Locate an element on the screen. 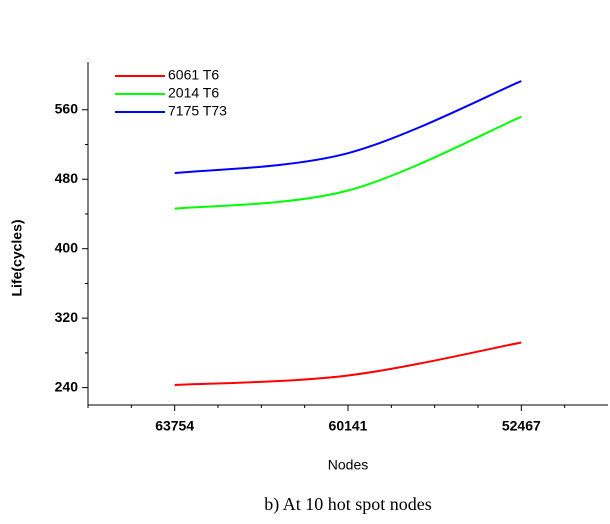 The image size is (610, 524). legend-label: 2014 T6 is located at coordinates (193, 93).